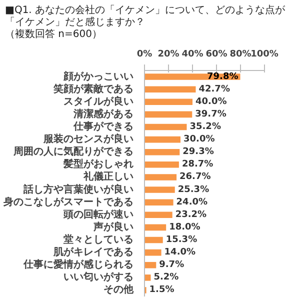 The height and width of the screenshot is (300, 300). Describe the element at coordinates (194, 189) in the screenshot. I see `data-label: 25.3%` at that location.